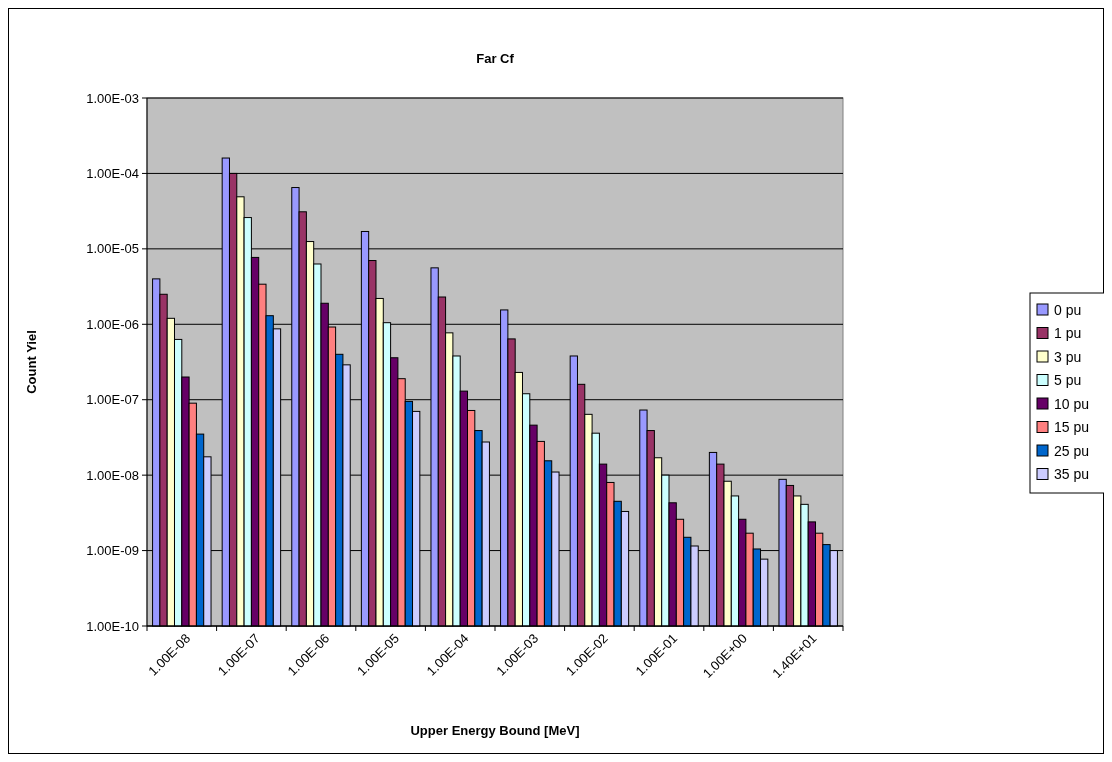 The height and width of the screenshot is (762, 1112). Describe the element at coordinates (1072, 427) in the screenshot. I see `legend-label: 15 pu` at that location.